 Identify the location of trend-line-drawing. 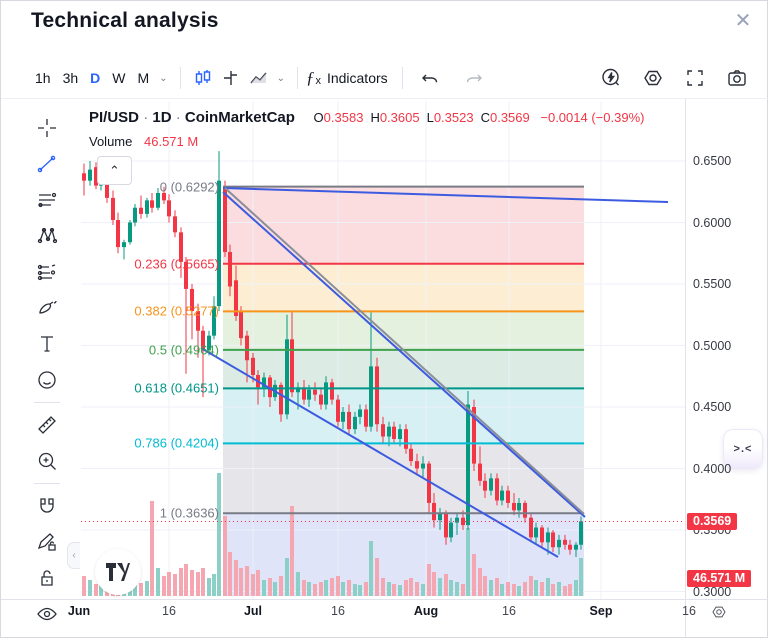
(445, 195).